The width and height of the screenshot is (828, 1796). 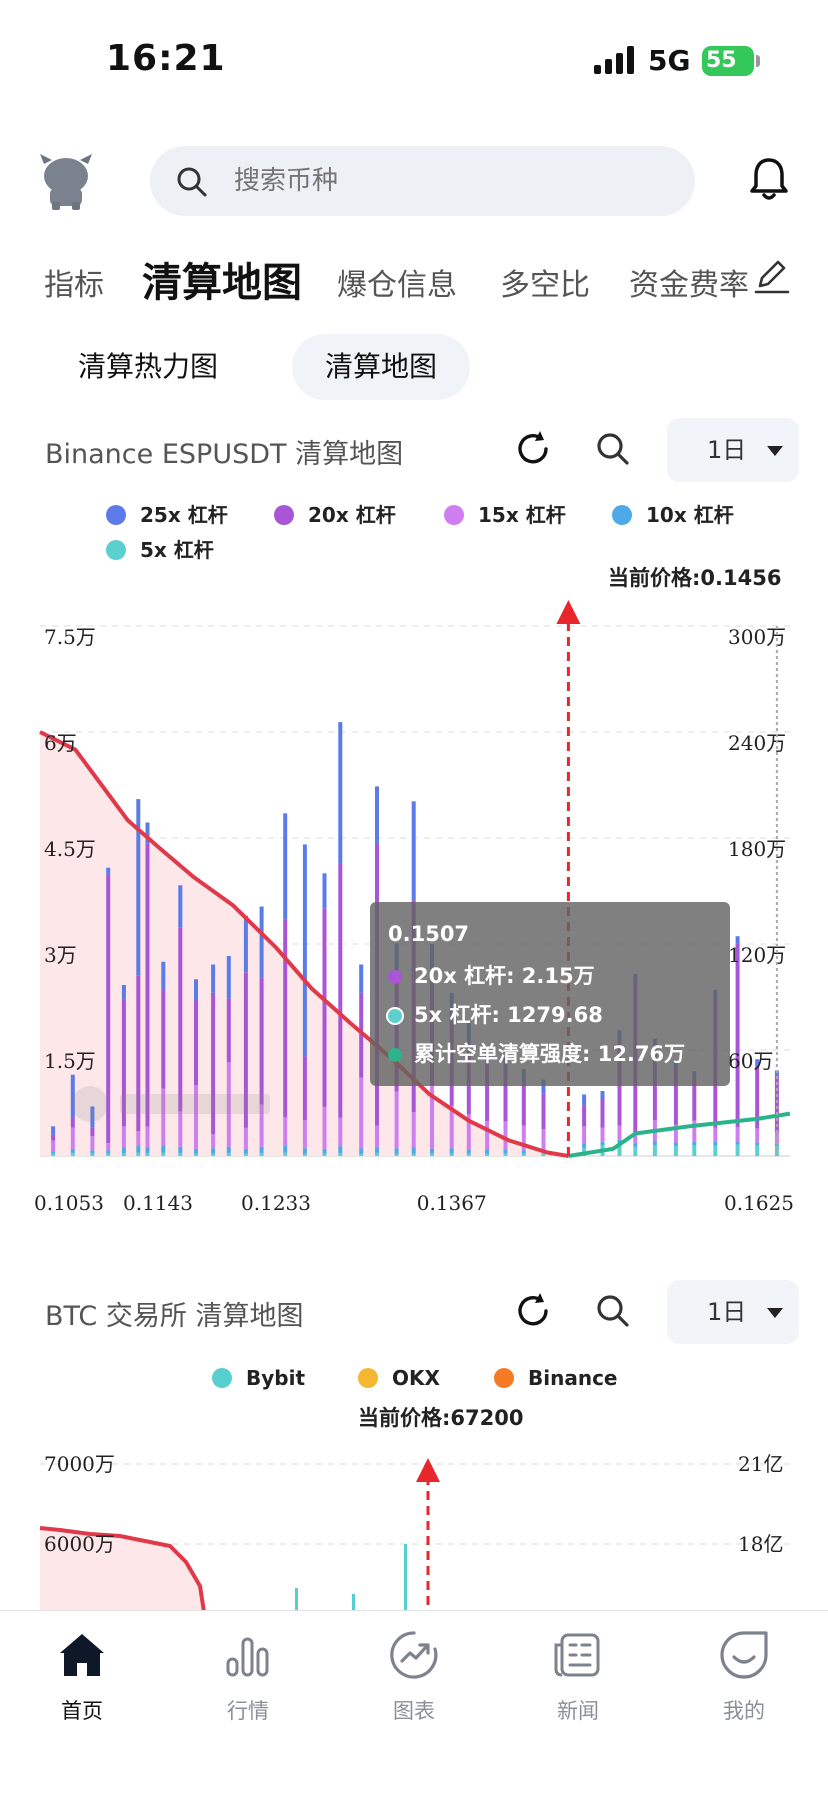 I want to click on legend-item: 10x 杠杆, so click(x=673, y=514).